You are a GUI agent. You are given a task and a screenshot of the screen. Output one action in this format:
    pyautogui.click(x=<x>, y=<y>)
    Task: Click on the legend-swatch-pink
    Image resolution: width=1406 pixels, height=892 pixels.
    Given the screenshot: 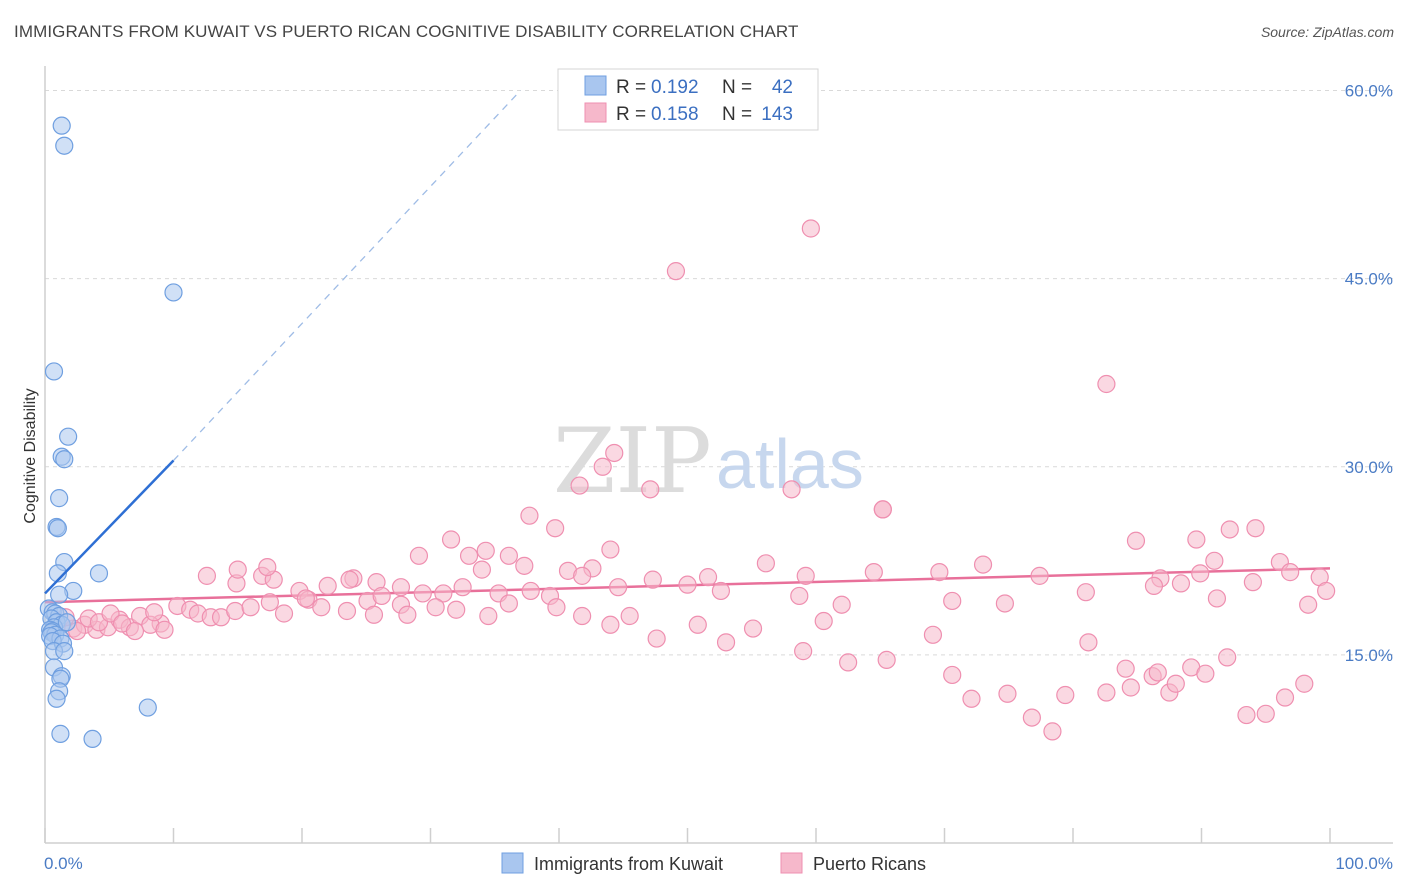 What is the action you would take?
    pyautogui.click(x=595, y=112)
    